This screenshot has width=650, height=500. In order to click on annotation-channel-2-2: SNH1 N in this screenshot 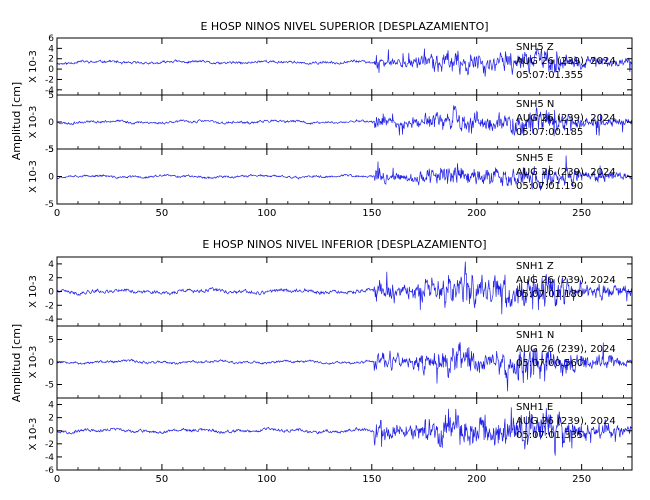, I will do `click(535, 335)`.